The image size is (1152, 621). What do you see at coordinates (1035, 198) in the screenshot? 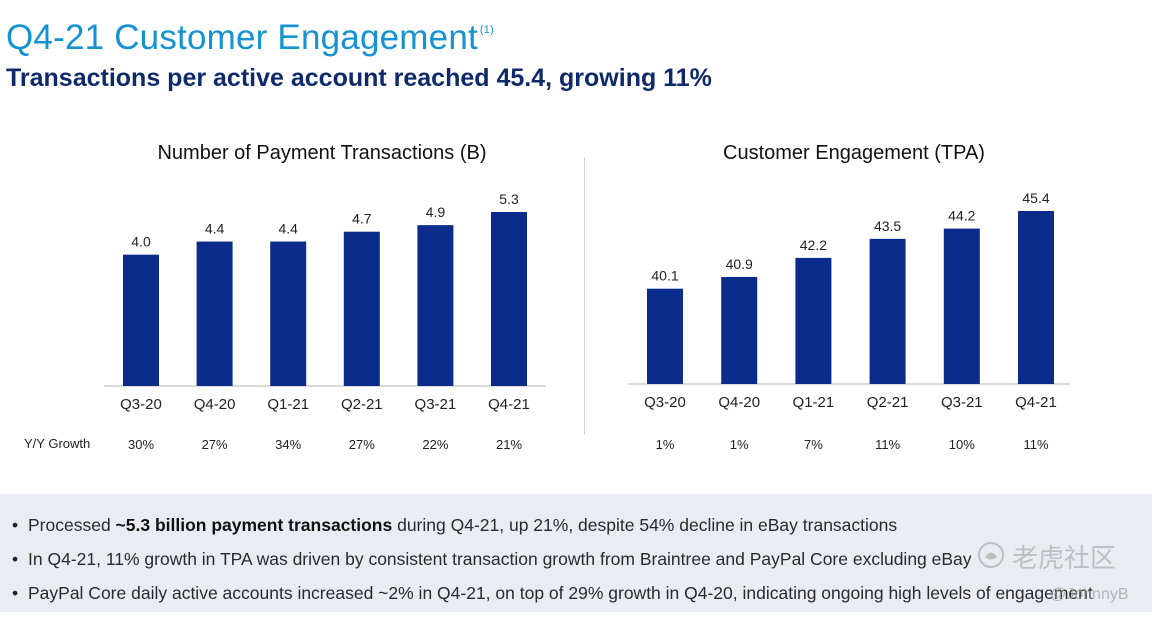
I see `data-label: 45.4` at bounding box center [1035, 198].